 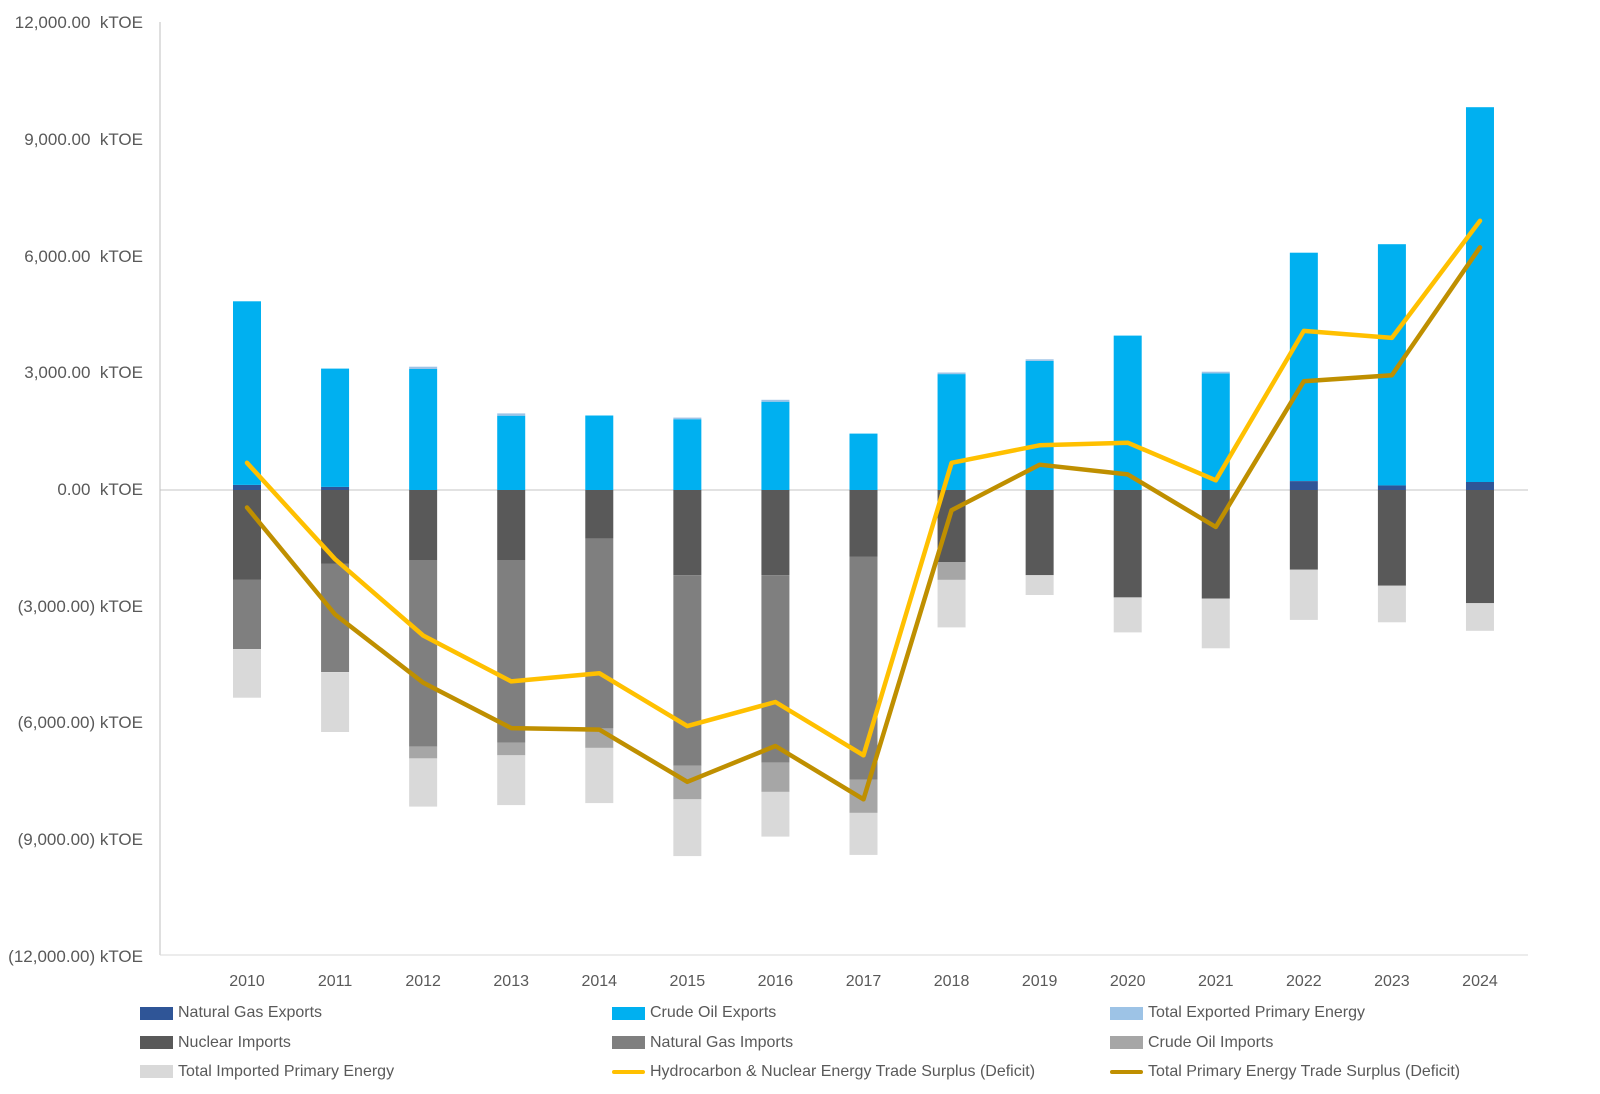 I want to click on legend-item: Natural Gas Imports, so click(x=702, y=1043).